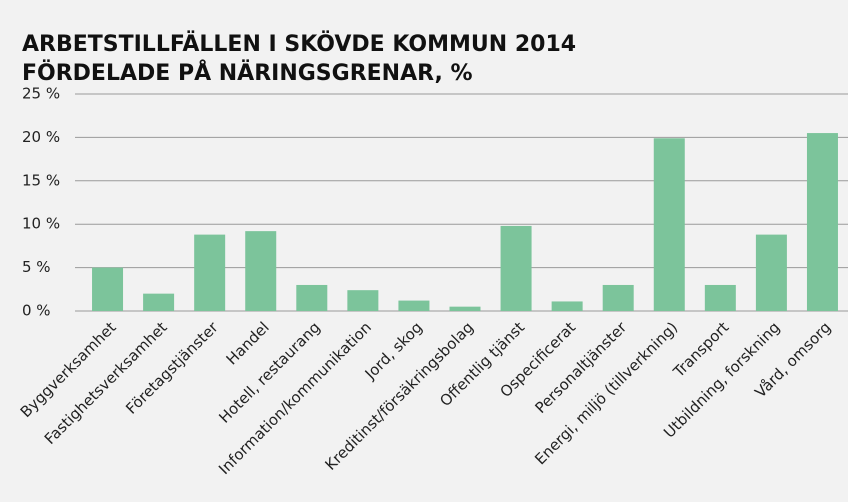 The width and height of the screenshot is (848, 502). Describe the element at coordinates (247, 73) in the screenshot. I see `chart-title: FÖRDELADE PÅ NÄRINGSGRENAR, %` at that location.